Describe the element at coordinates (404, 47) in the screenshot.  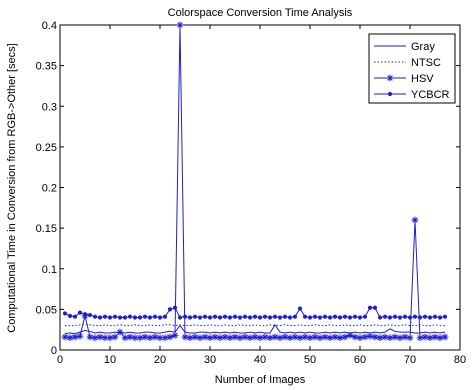
I see `legend-item-gray: Gray` at that location.